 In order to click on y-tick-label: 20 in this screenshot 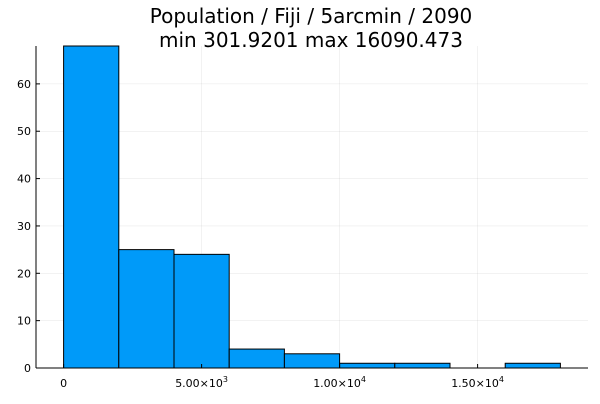, I will do `click(24, 273)`.